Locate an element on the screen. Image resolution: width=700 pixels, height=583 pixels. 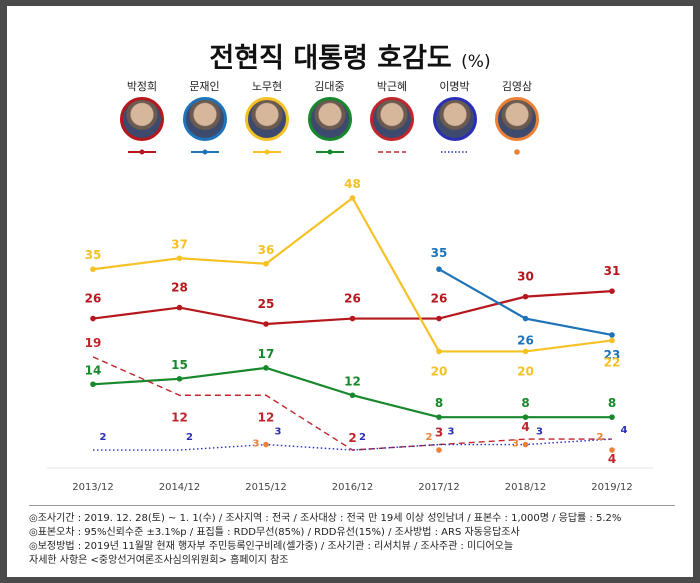
x-tick-label: 2017/12 is located at coordinates (439, 487).